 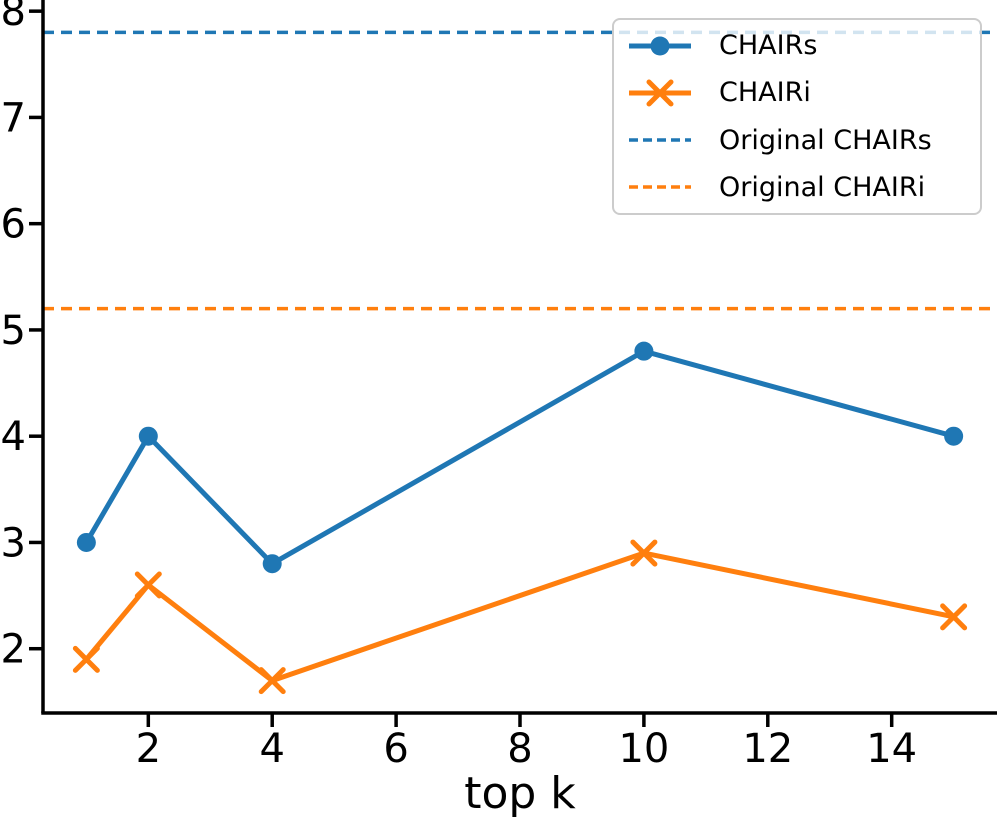 I want to click on legend-item-chairi: CHAIRi, so click(x=803, y=93).